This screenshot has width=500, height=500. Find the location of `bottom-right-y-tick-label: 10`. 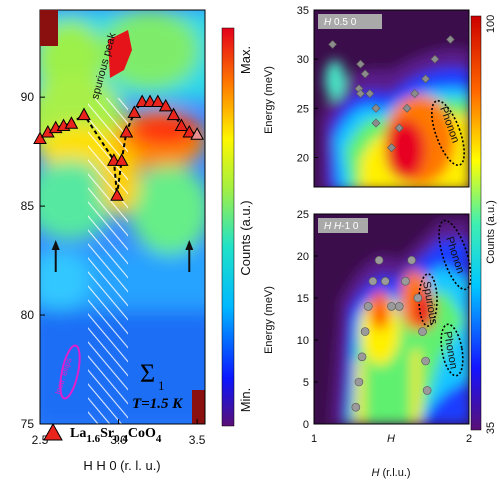

bottom-right-y-tick-label: 10 is located at coordinates (303, 341).